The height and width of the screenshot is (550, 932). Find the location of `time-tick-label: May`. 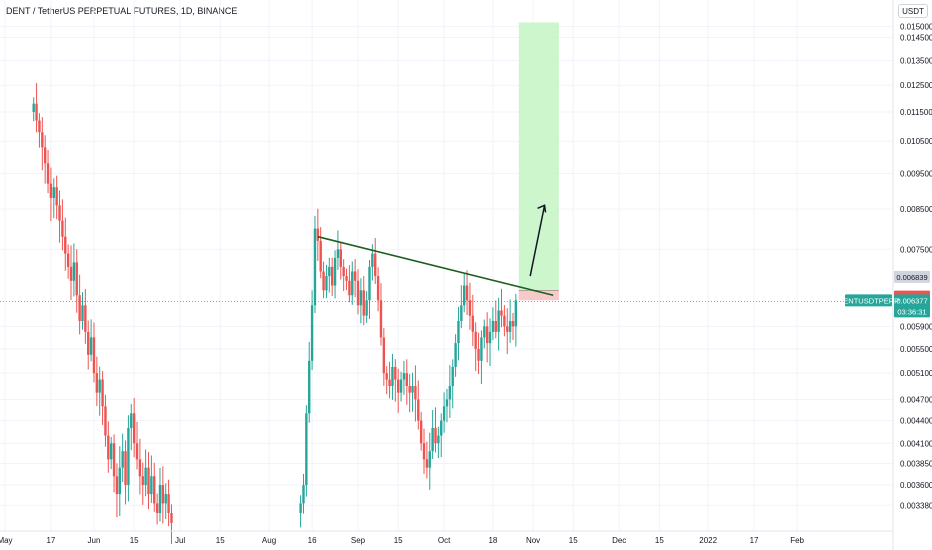

time-tick-label: May is located at coordinates (6, 540).